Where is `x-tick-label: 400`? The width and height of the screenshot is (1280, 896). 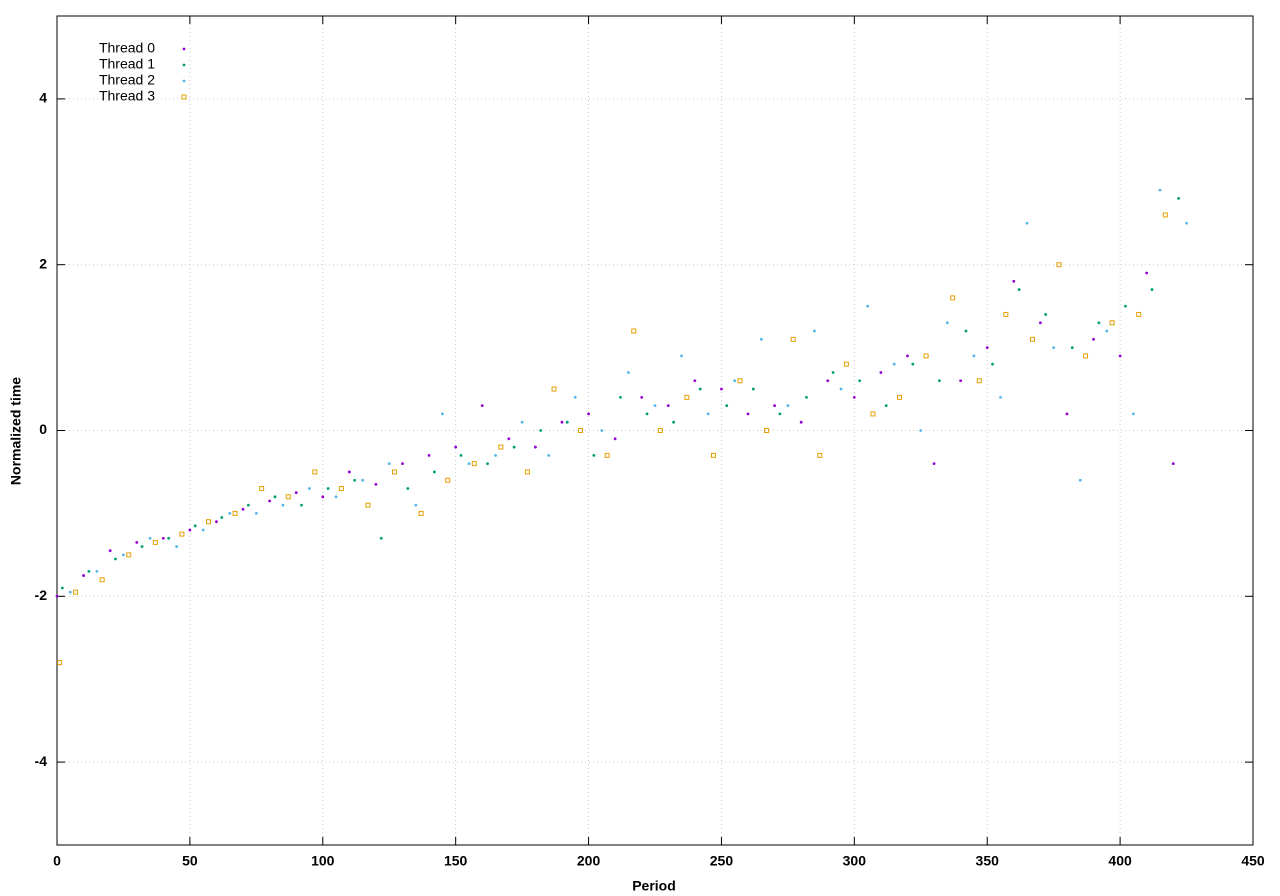
x-tick-label: 400 is located at coordinates (1120, 861).